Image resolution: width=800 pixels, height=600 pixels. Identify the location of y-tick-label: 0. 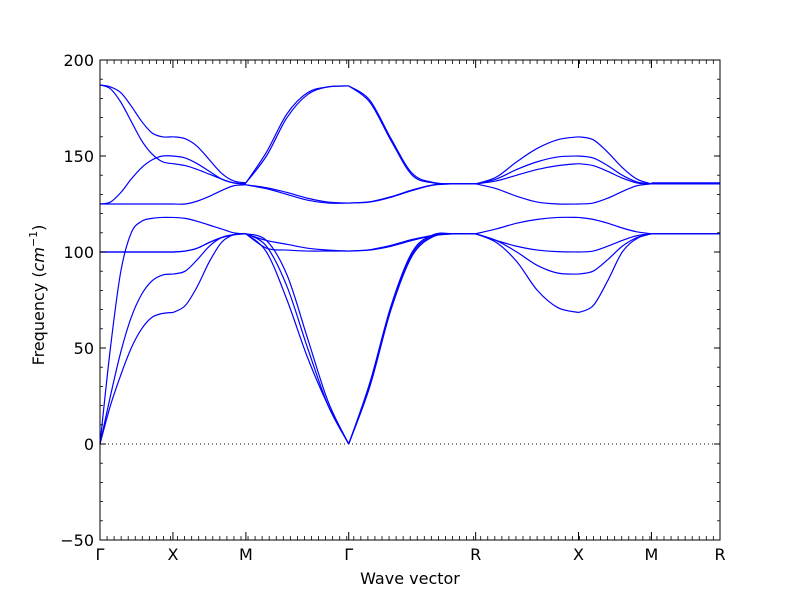
(89, 444).